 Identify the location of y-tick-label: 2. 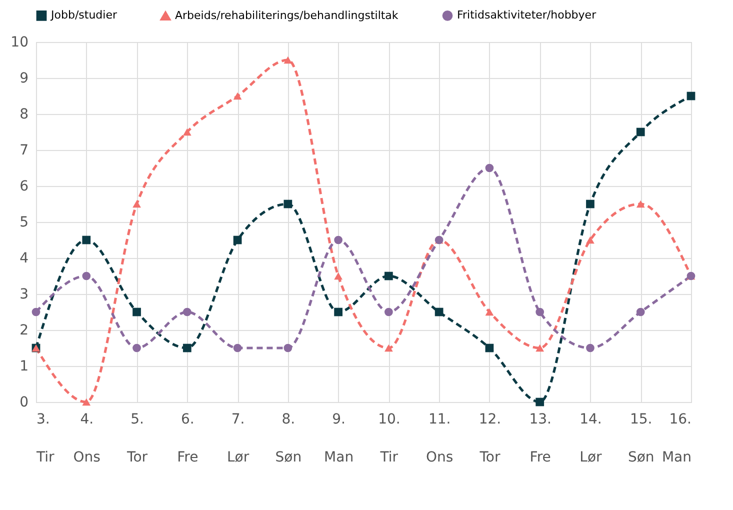
(24, 330).